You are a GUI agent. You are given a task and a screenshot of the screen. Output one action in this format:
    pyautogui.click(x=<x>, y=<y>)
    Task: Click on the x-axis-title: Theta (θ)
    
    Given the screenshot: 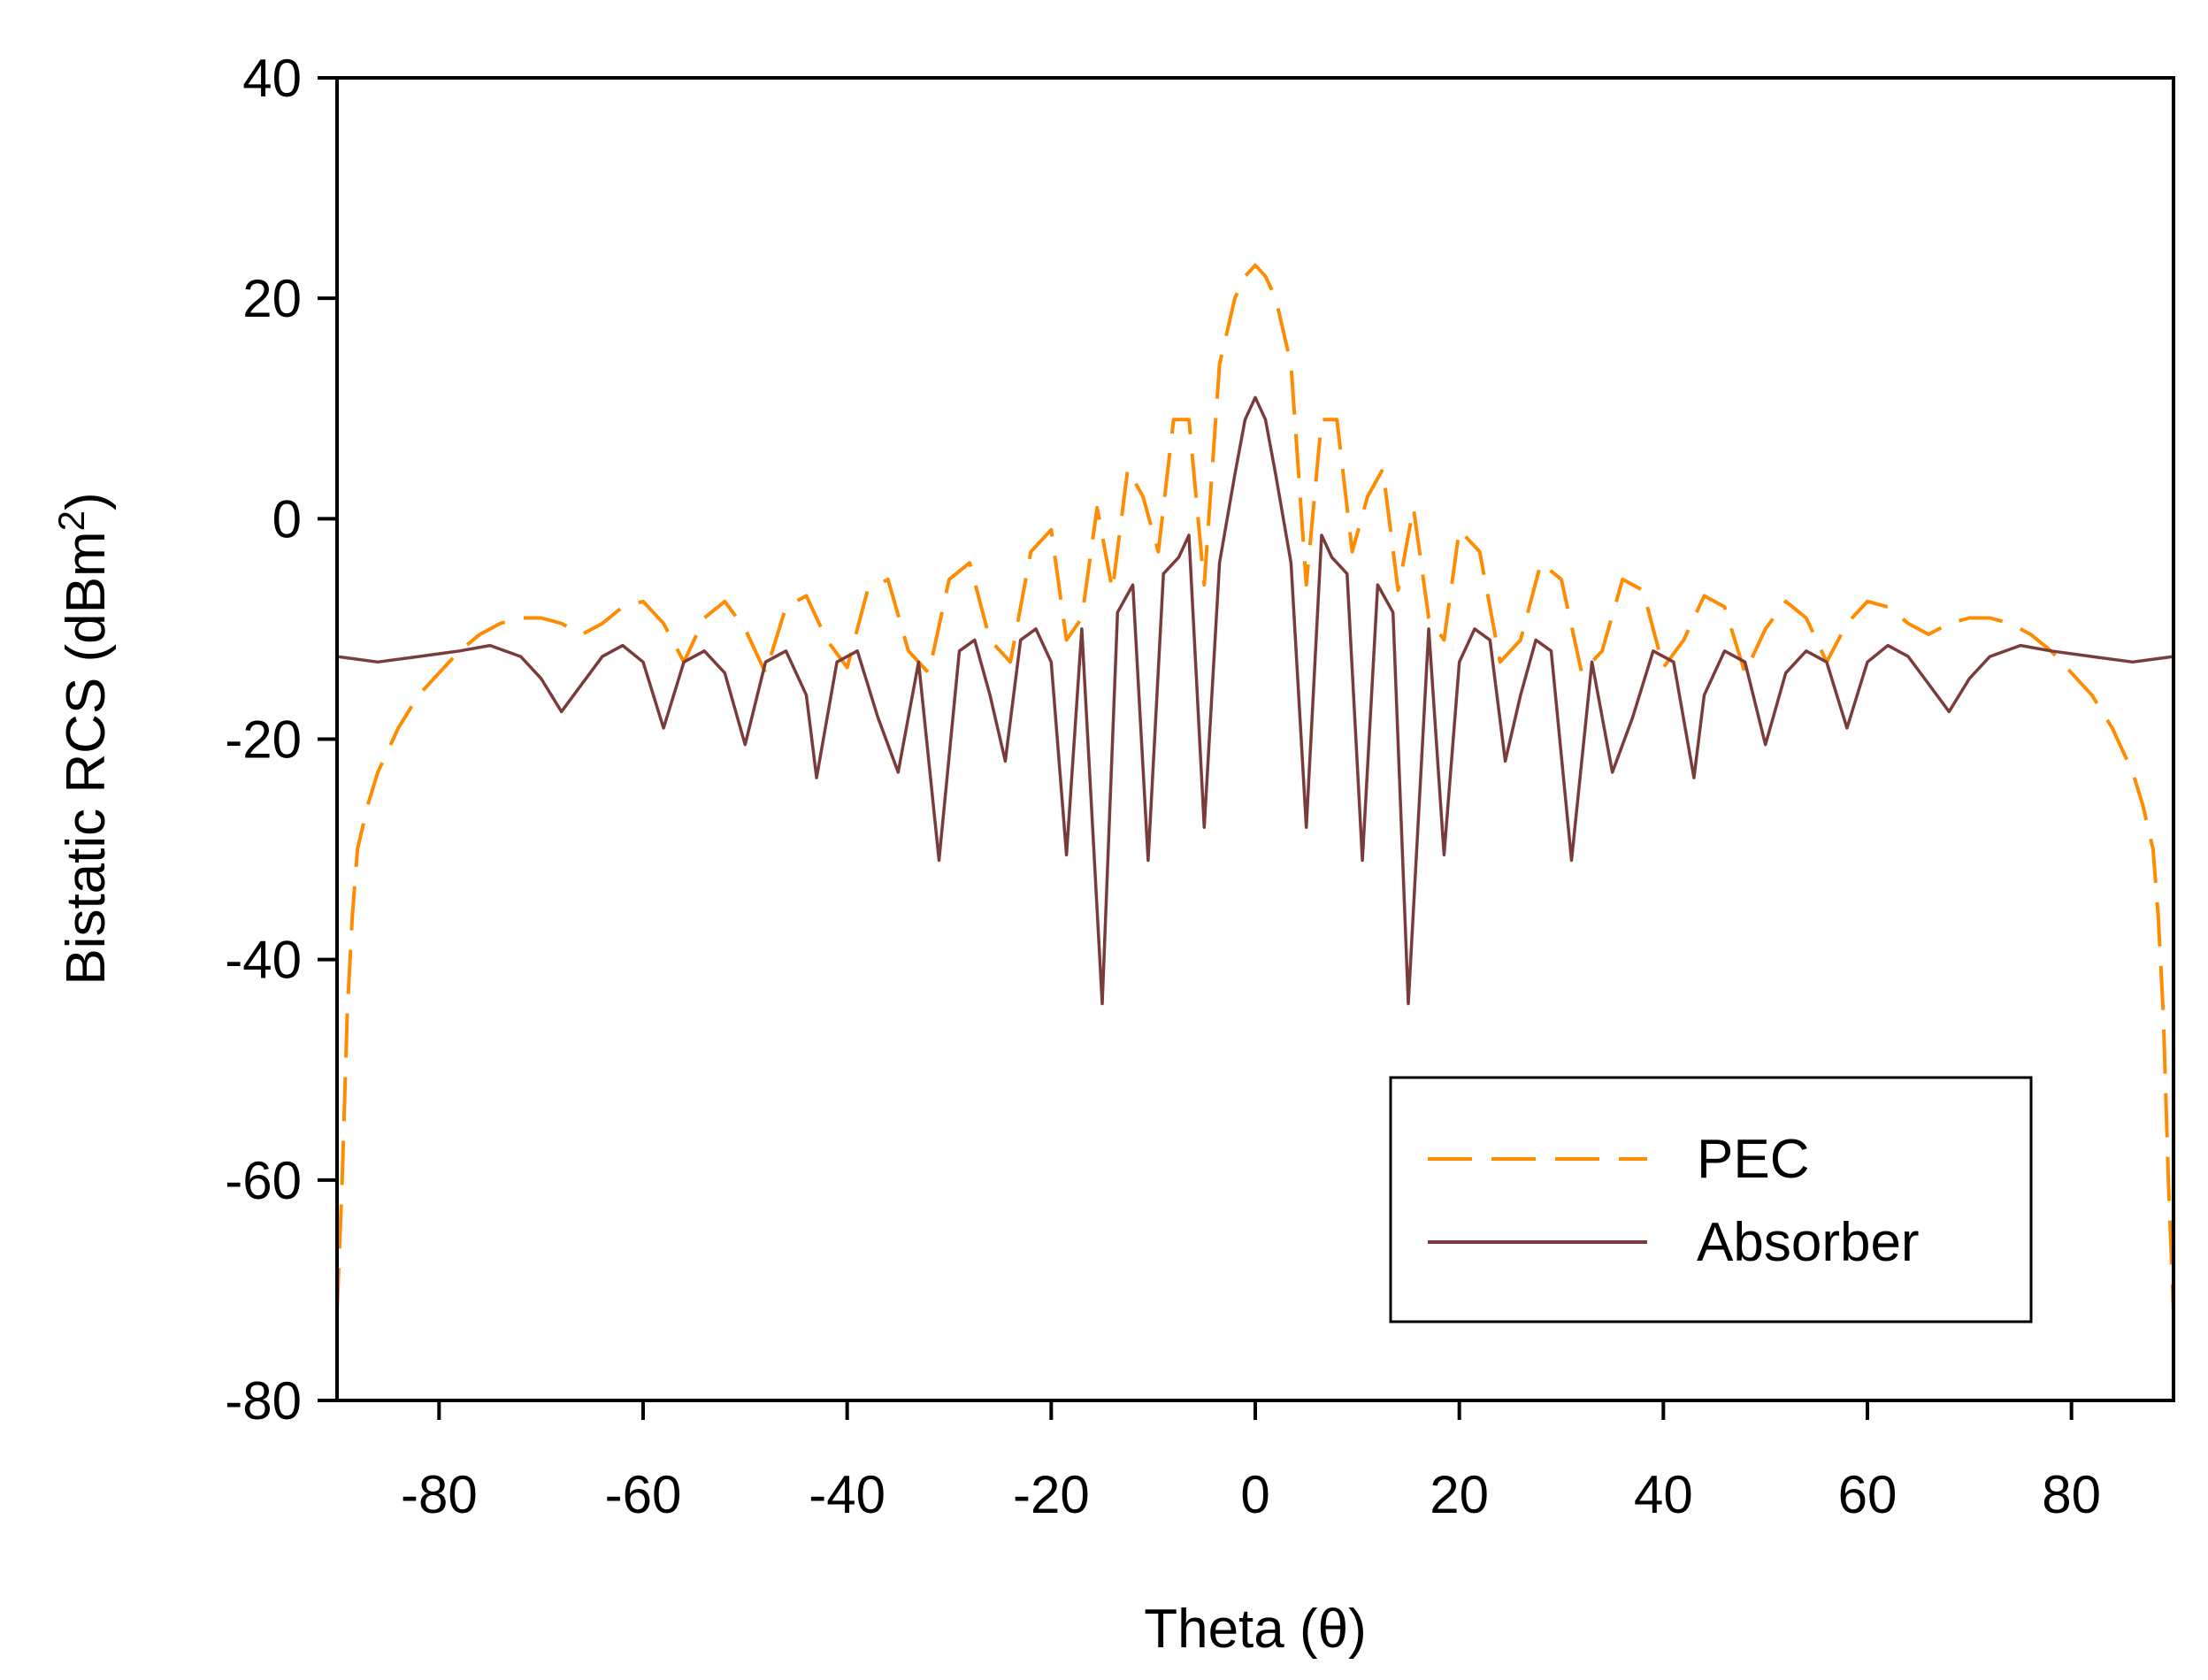 What is the action you would take?
    pyautogui.click(x=1255, y=1629)
    